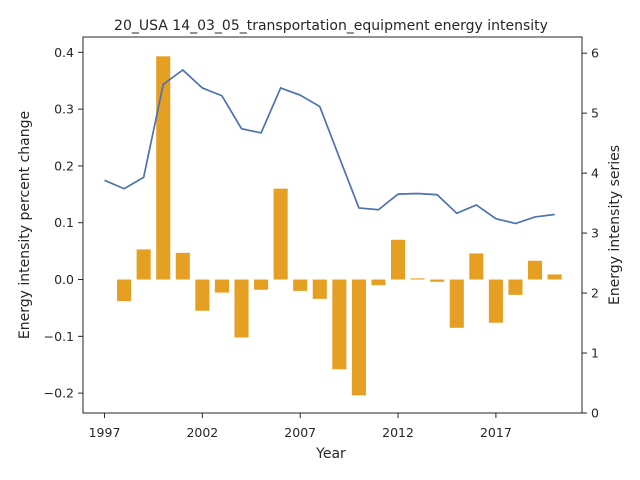 This screenshot has height=480, width=640. What do you see at coordinates (202, 295) in the screenshot?
I see `bar-2002` at bounding box center [202, 295].